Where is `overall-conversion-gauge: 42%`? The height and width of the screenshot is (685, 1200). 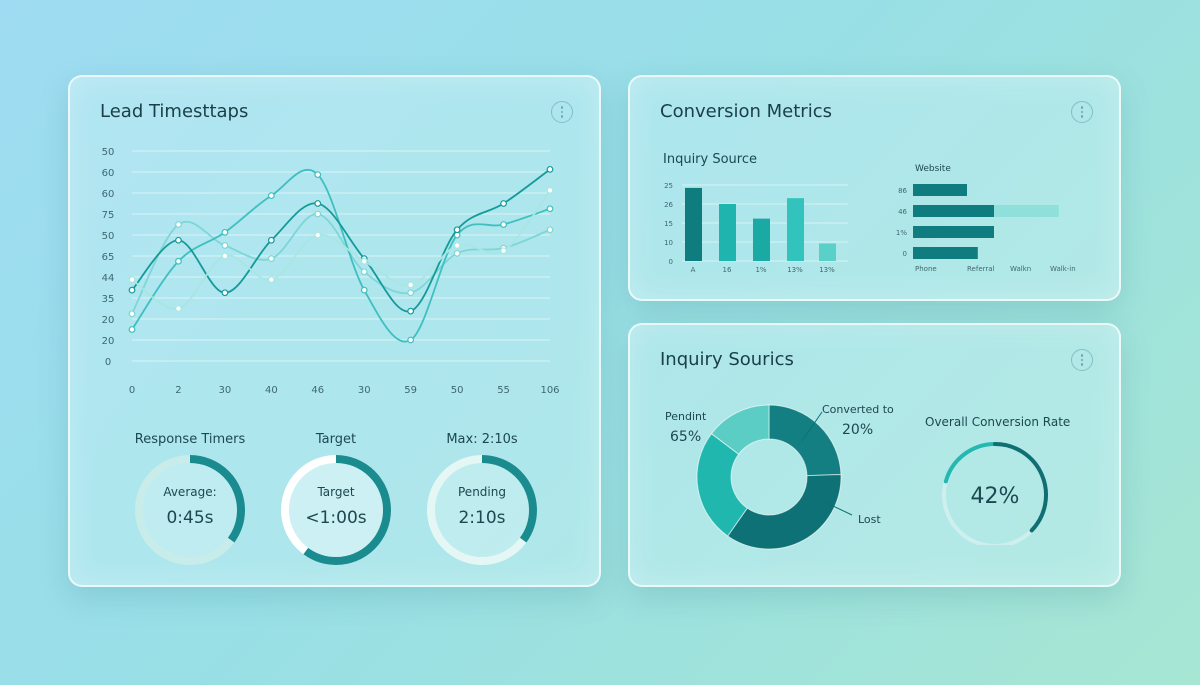
overall-conversion-gauge: 42% is located at coordinates (995, 493).